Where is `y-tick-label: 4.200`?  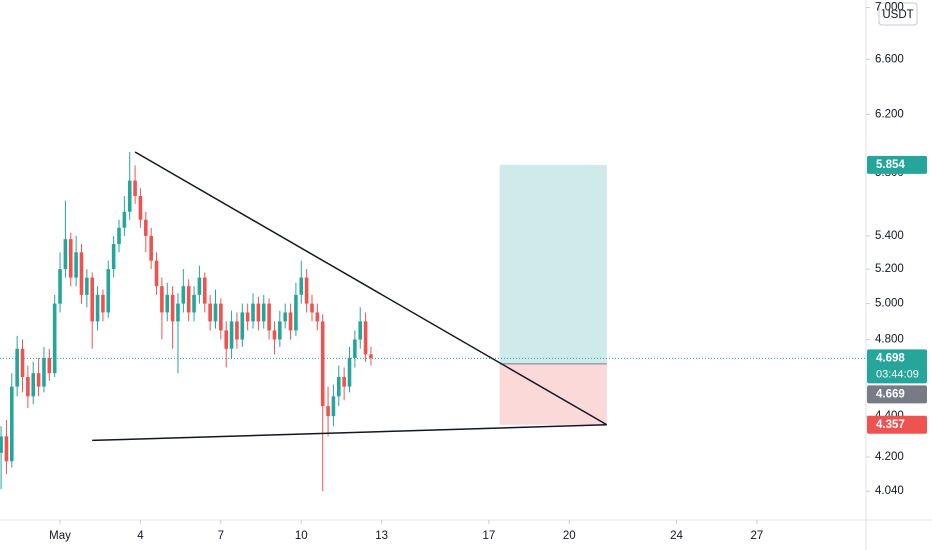 y-tick-label: 4.200 is located at coordinates (889, 457).